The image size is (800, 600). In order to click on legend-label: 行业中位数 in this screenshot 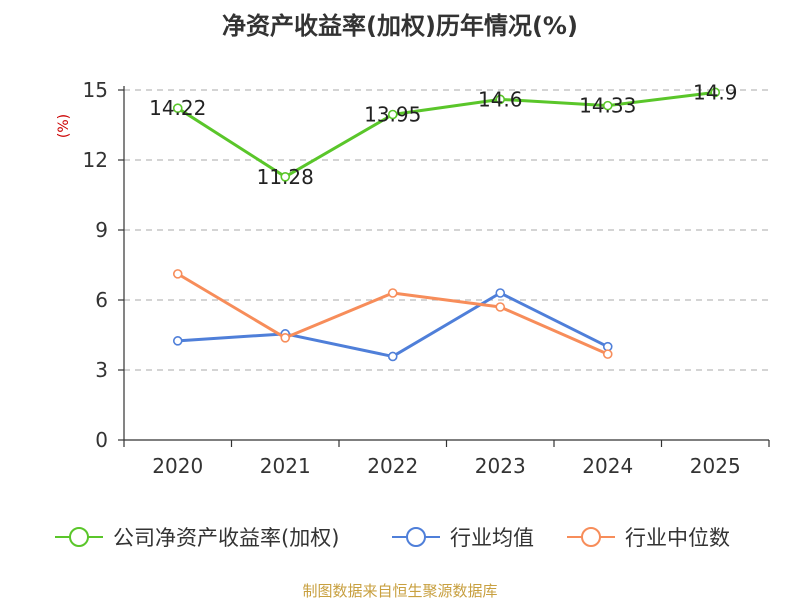, I will do `click(677, 538)`.